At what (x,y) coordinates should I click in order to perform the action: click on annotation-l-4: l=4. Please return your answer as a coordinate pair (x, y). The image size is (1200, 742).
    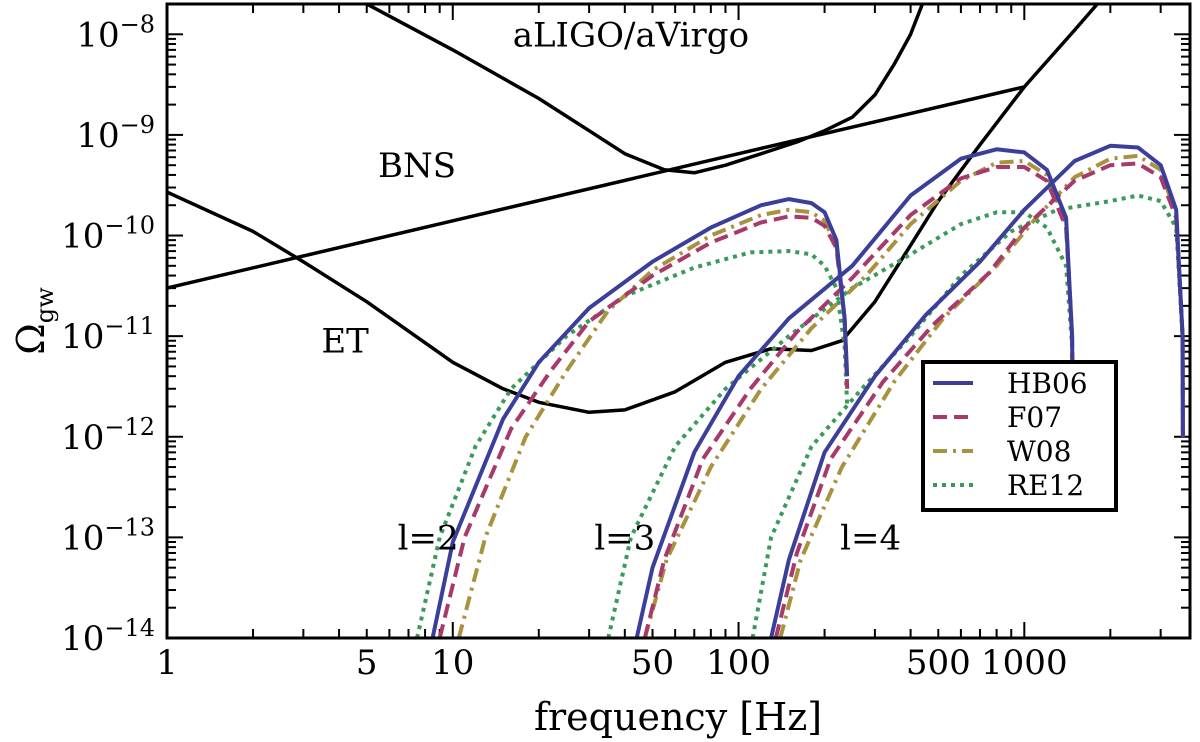
    Looking at the image, I should click on (870, 538).